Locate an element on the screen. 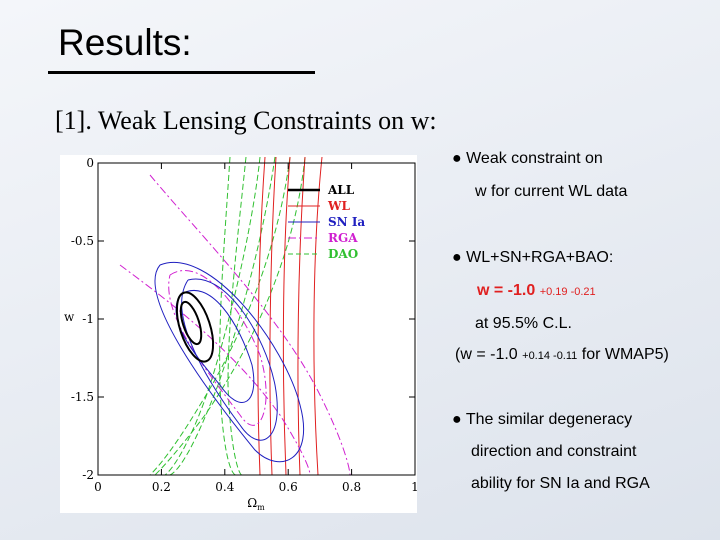 The image size is (720, 540). x-axis-label-text: Ω is located at coordinates (252, 503).